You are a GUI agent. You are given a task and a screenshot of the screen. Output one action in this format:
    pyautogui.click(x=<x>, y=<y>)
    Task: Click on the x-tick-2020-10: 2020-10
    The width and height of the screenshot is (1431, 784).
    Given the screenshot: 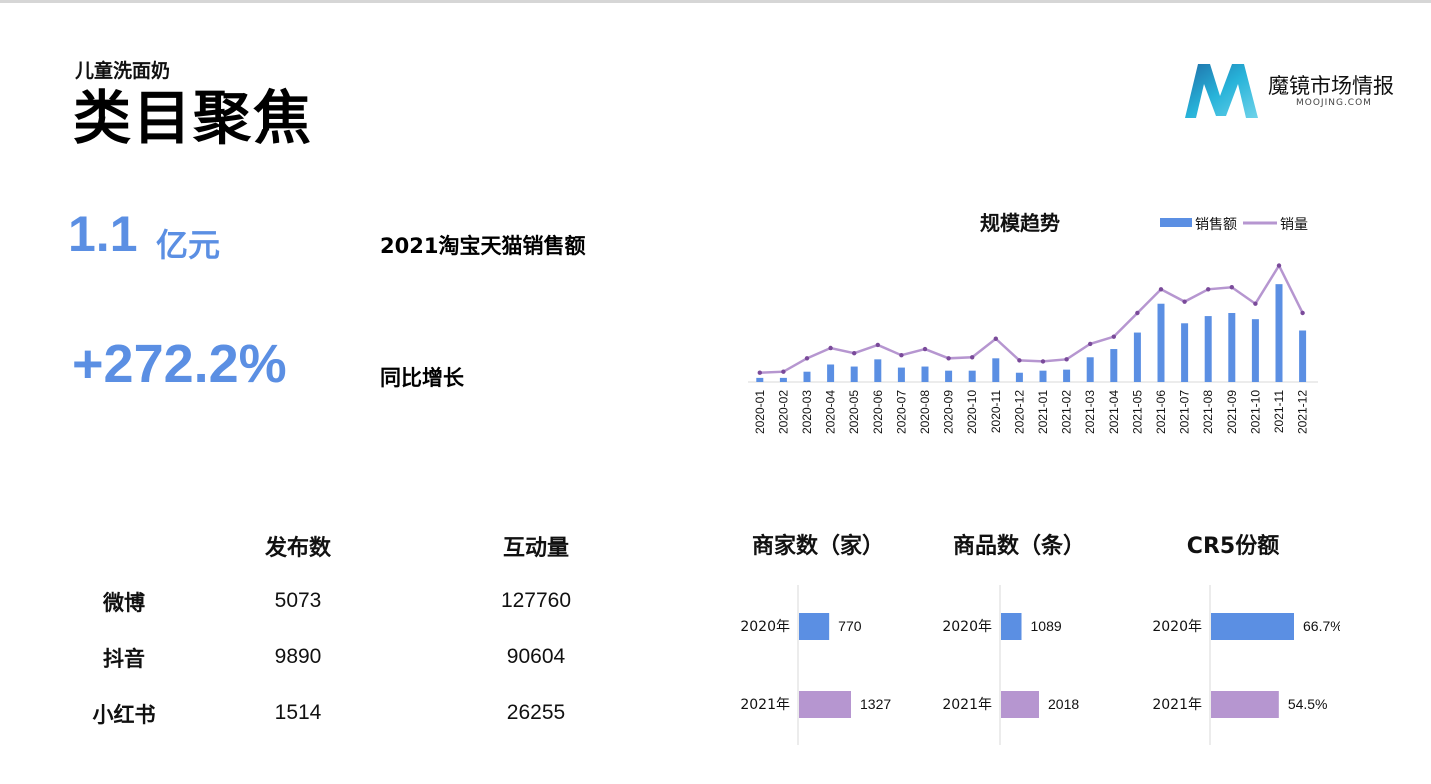 What is the action you would take?
    pyautogui.click(x=972, y=412)
    